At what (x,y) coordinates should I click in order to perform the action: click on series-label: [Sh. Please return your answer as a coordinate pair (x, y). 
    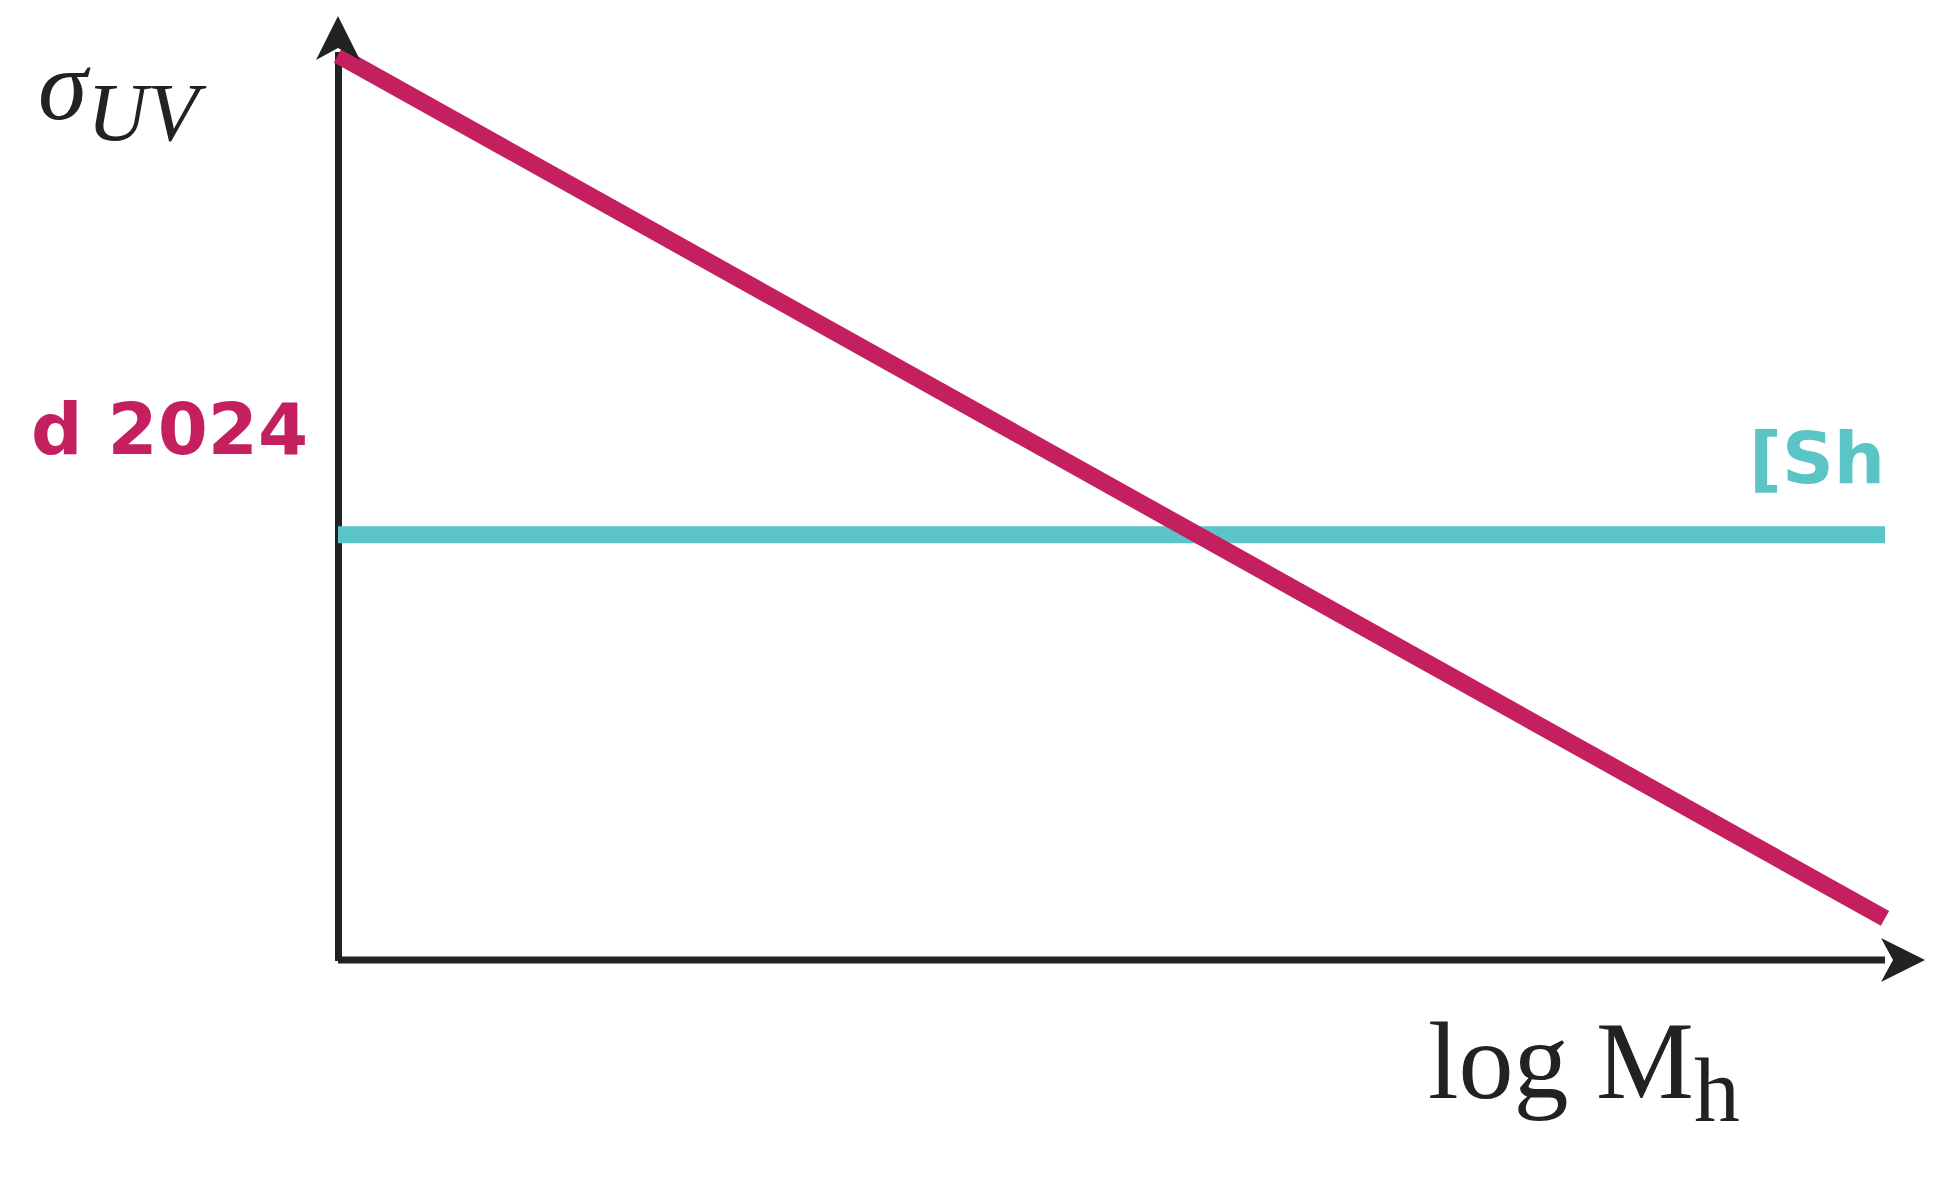
    Looking at the image, I should click on (1816, 458).